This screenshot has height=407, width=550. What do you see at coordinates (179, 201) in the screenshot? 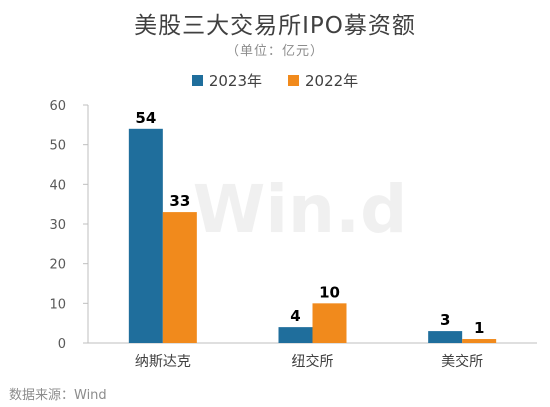
I see `data-label: 33` at bounding box center [179, 201].